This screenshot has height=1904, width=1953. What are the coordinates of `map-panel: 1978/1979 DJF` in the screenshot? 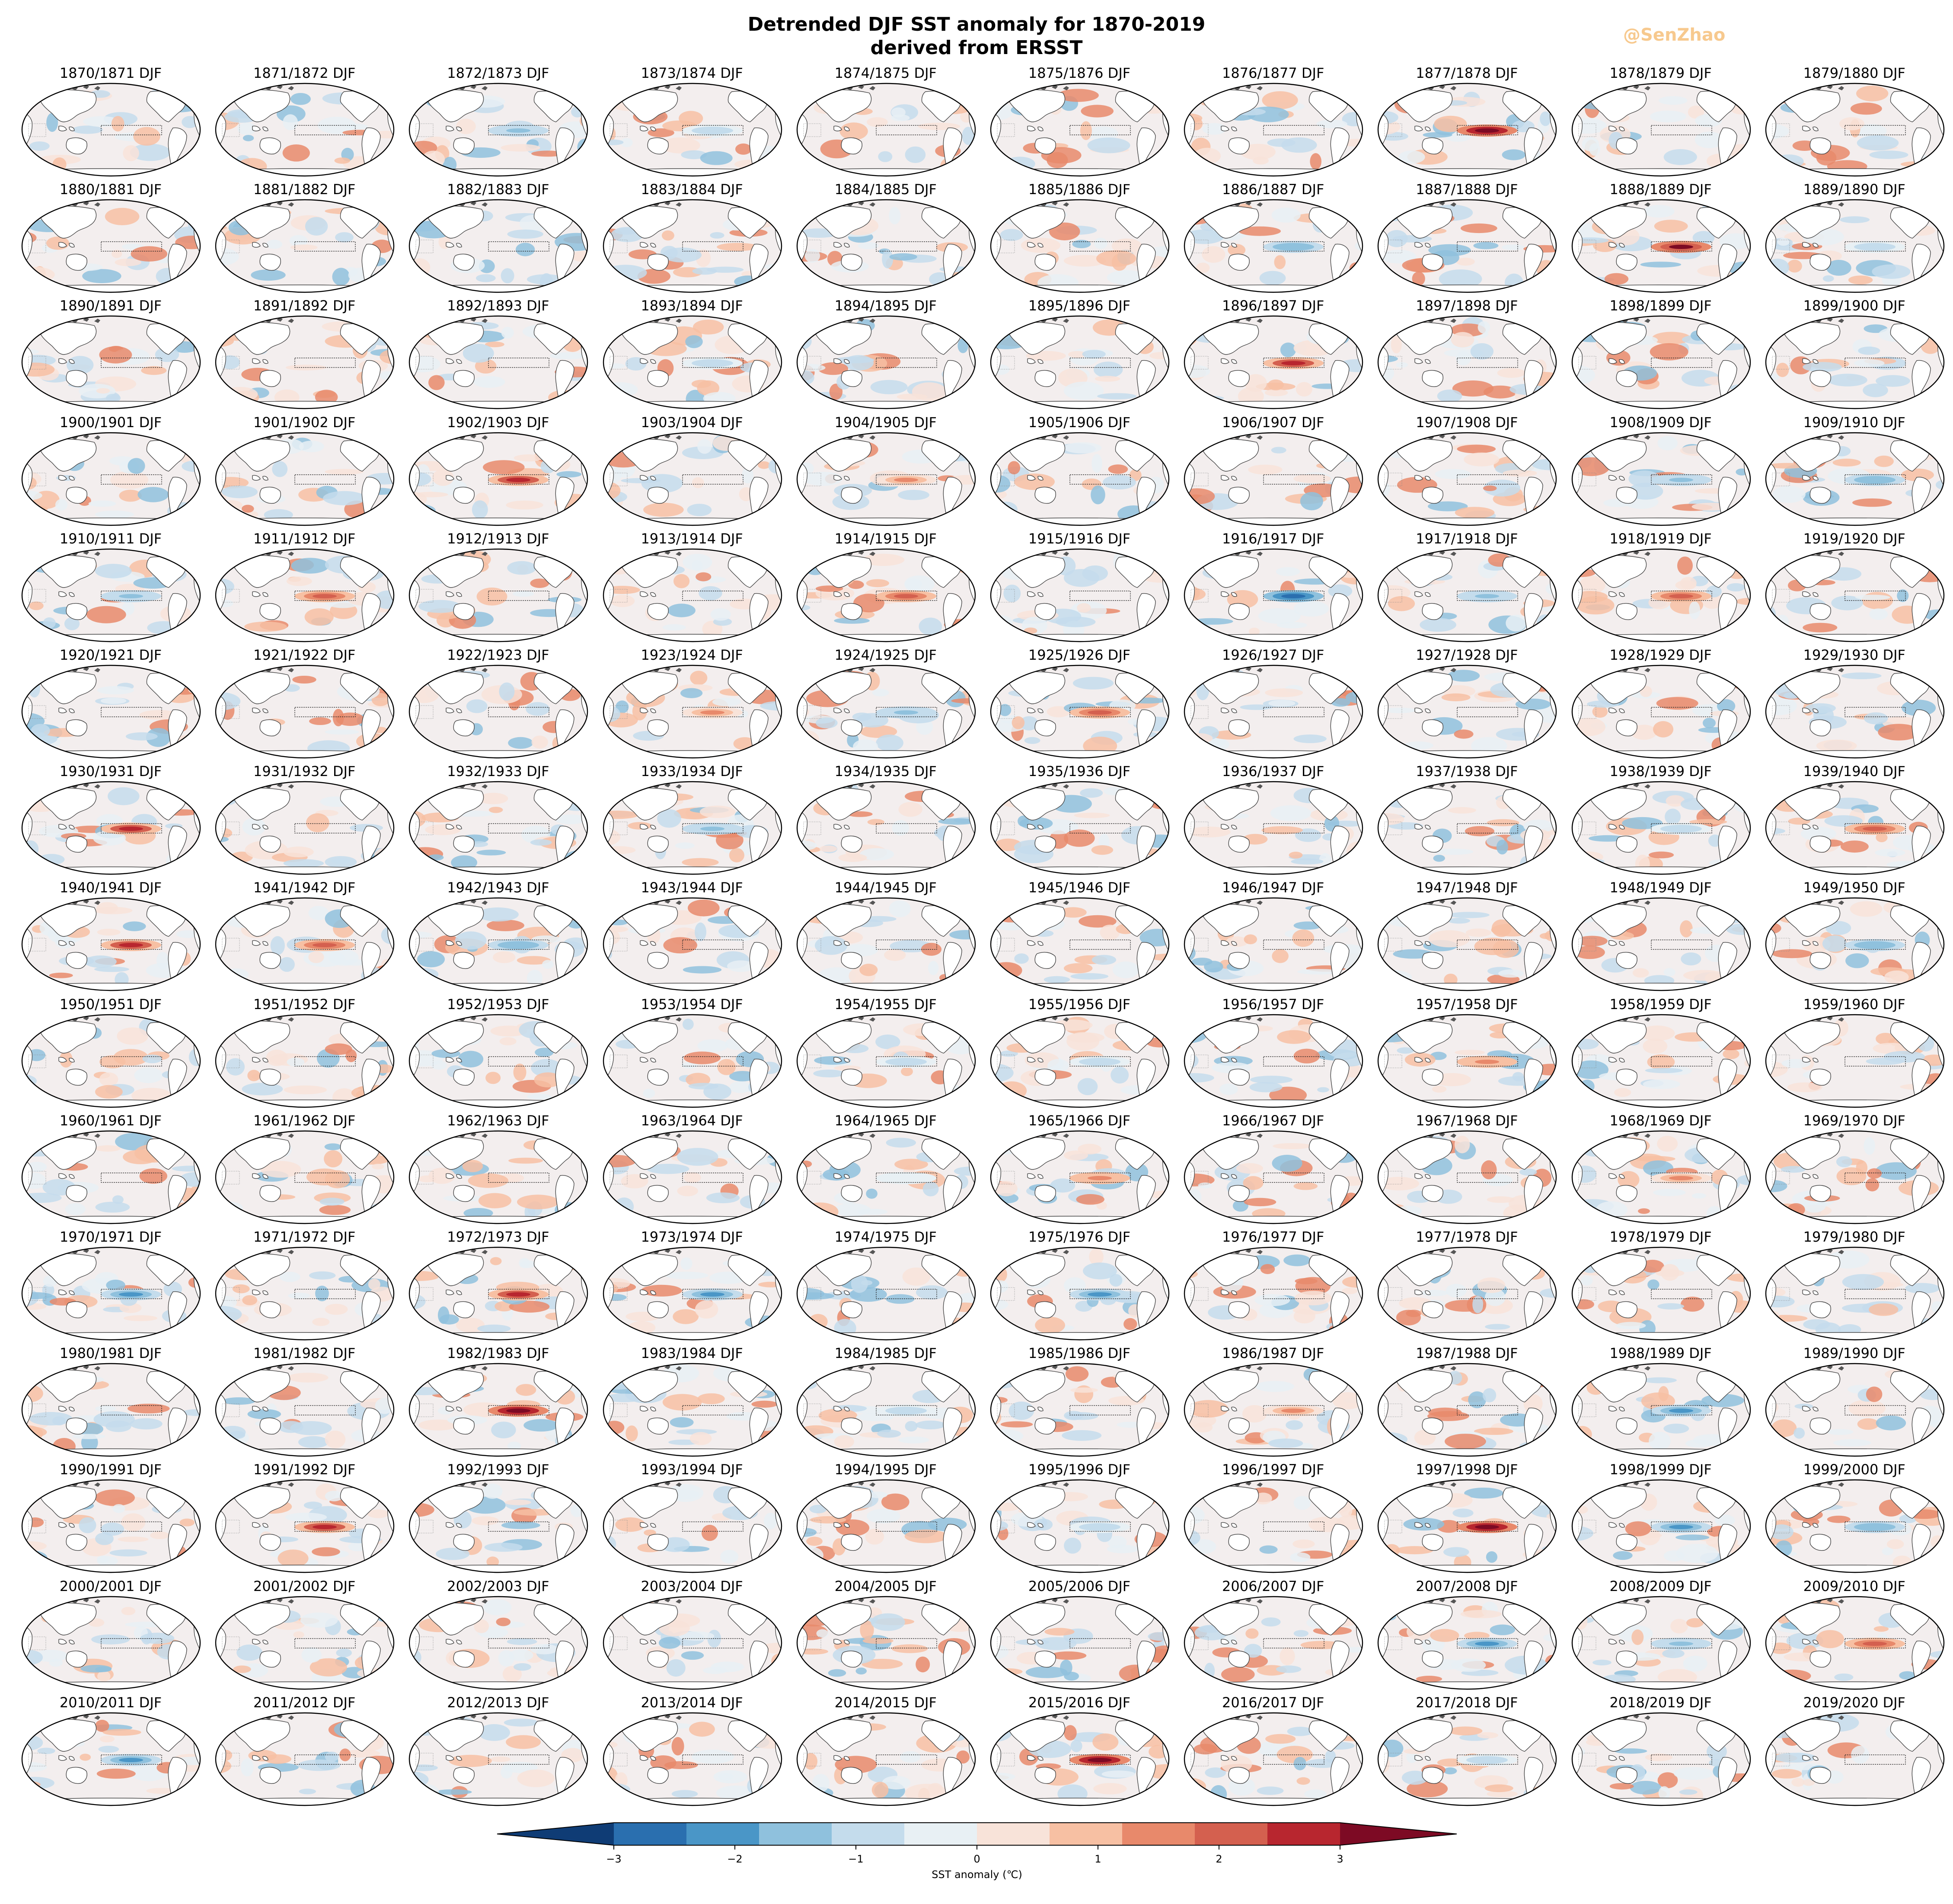 It's located at (1661, 1287).